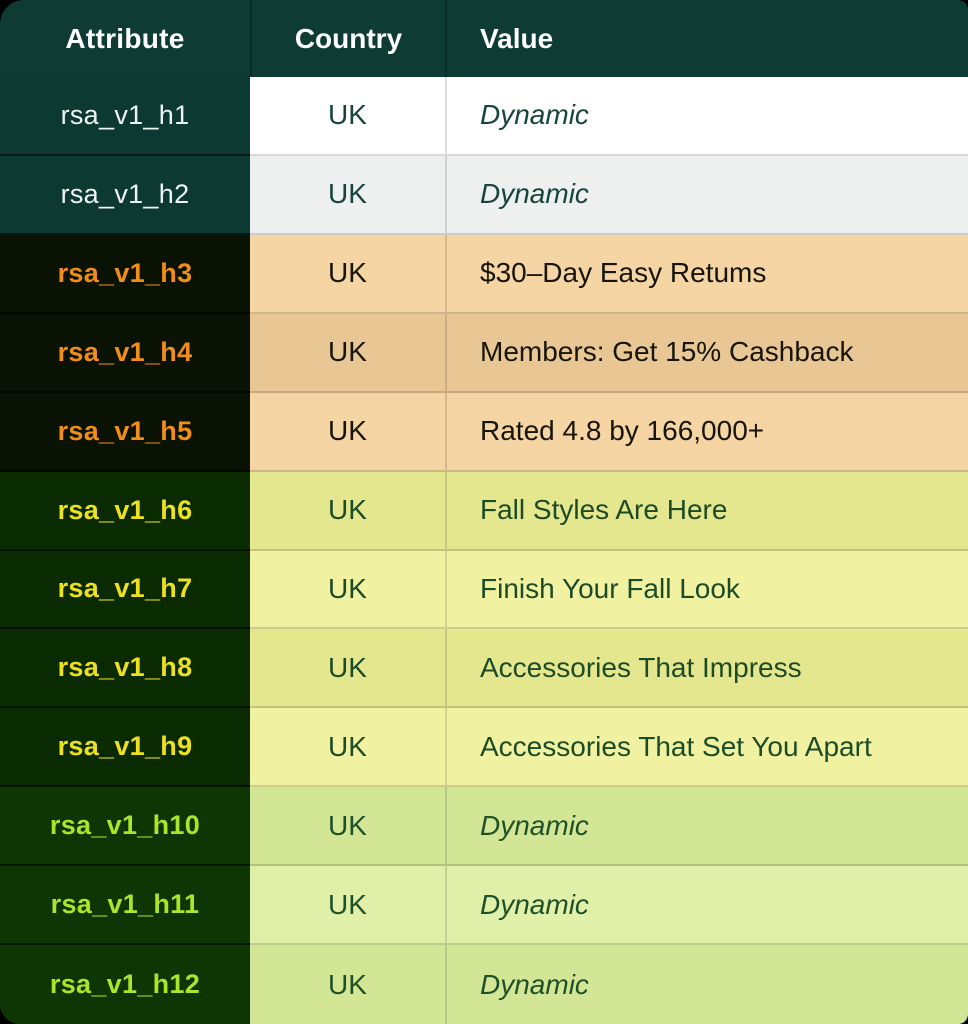 The height and width of the screenshot is (1024, 968). I want to click on column-header-country: Country, so click(347, 38).